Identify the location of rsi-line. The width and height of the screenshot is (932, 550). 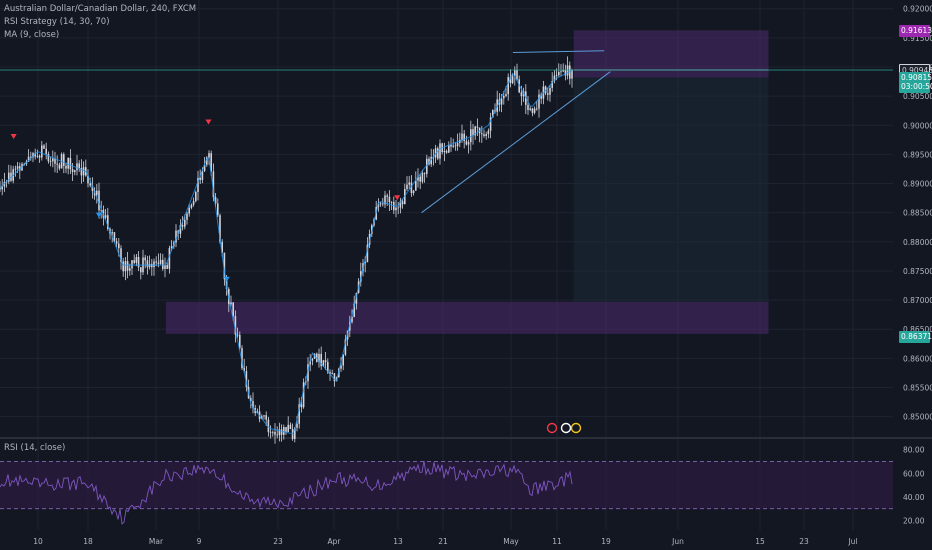
(286, 492).